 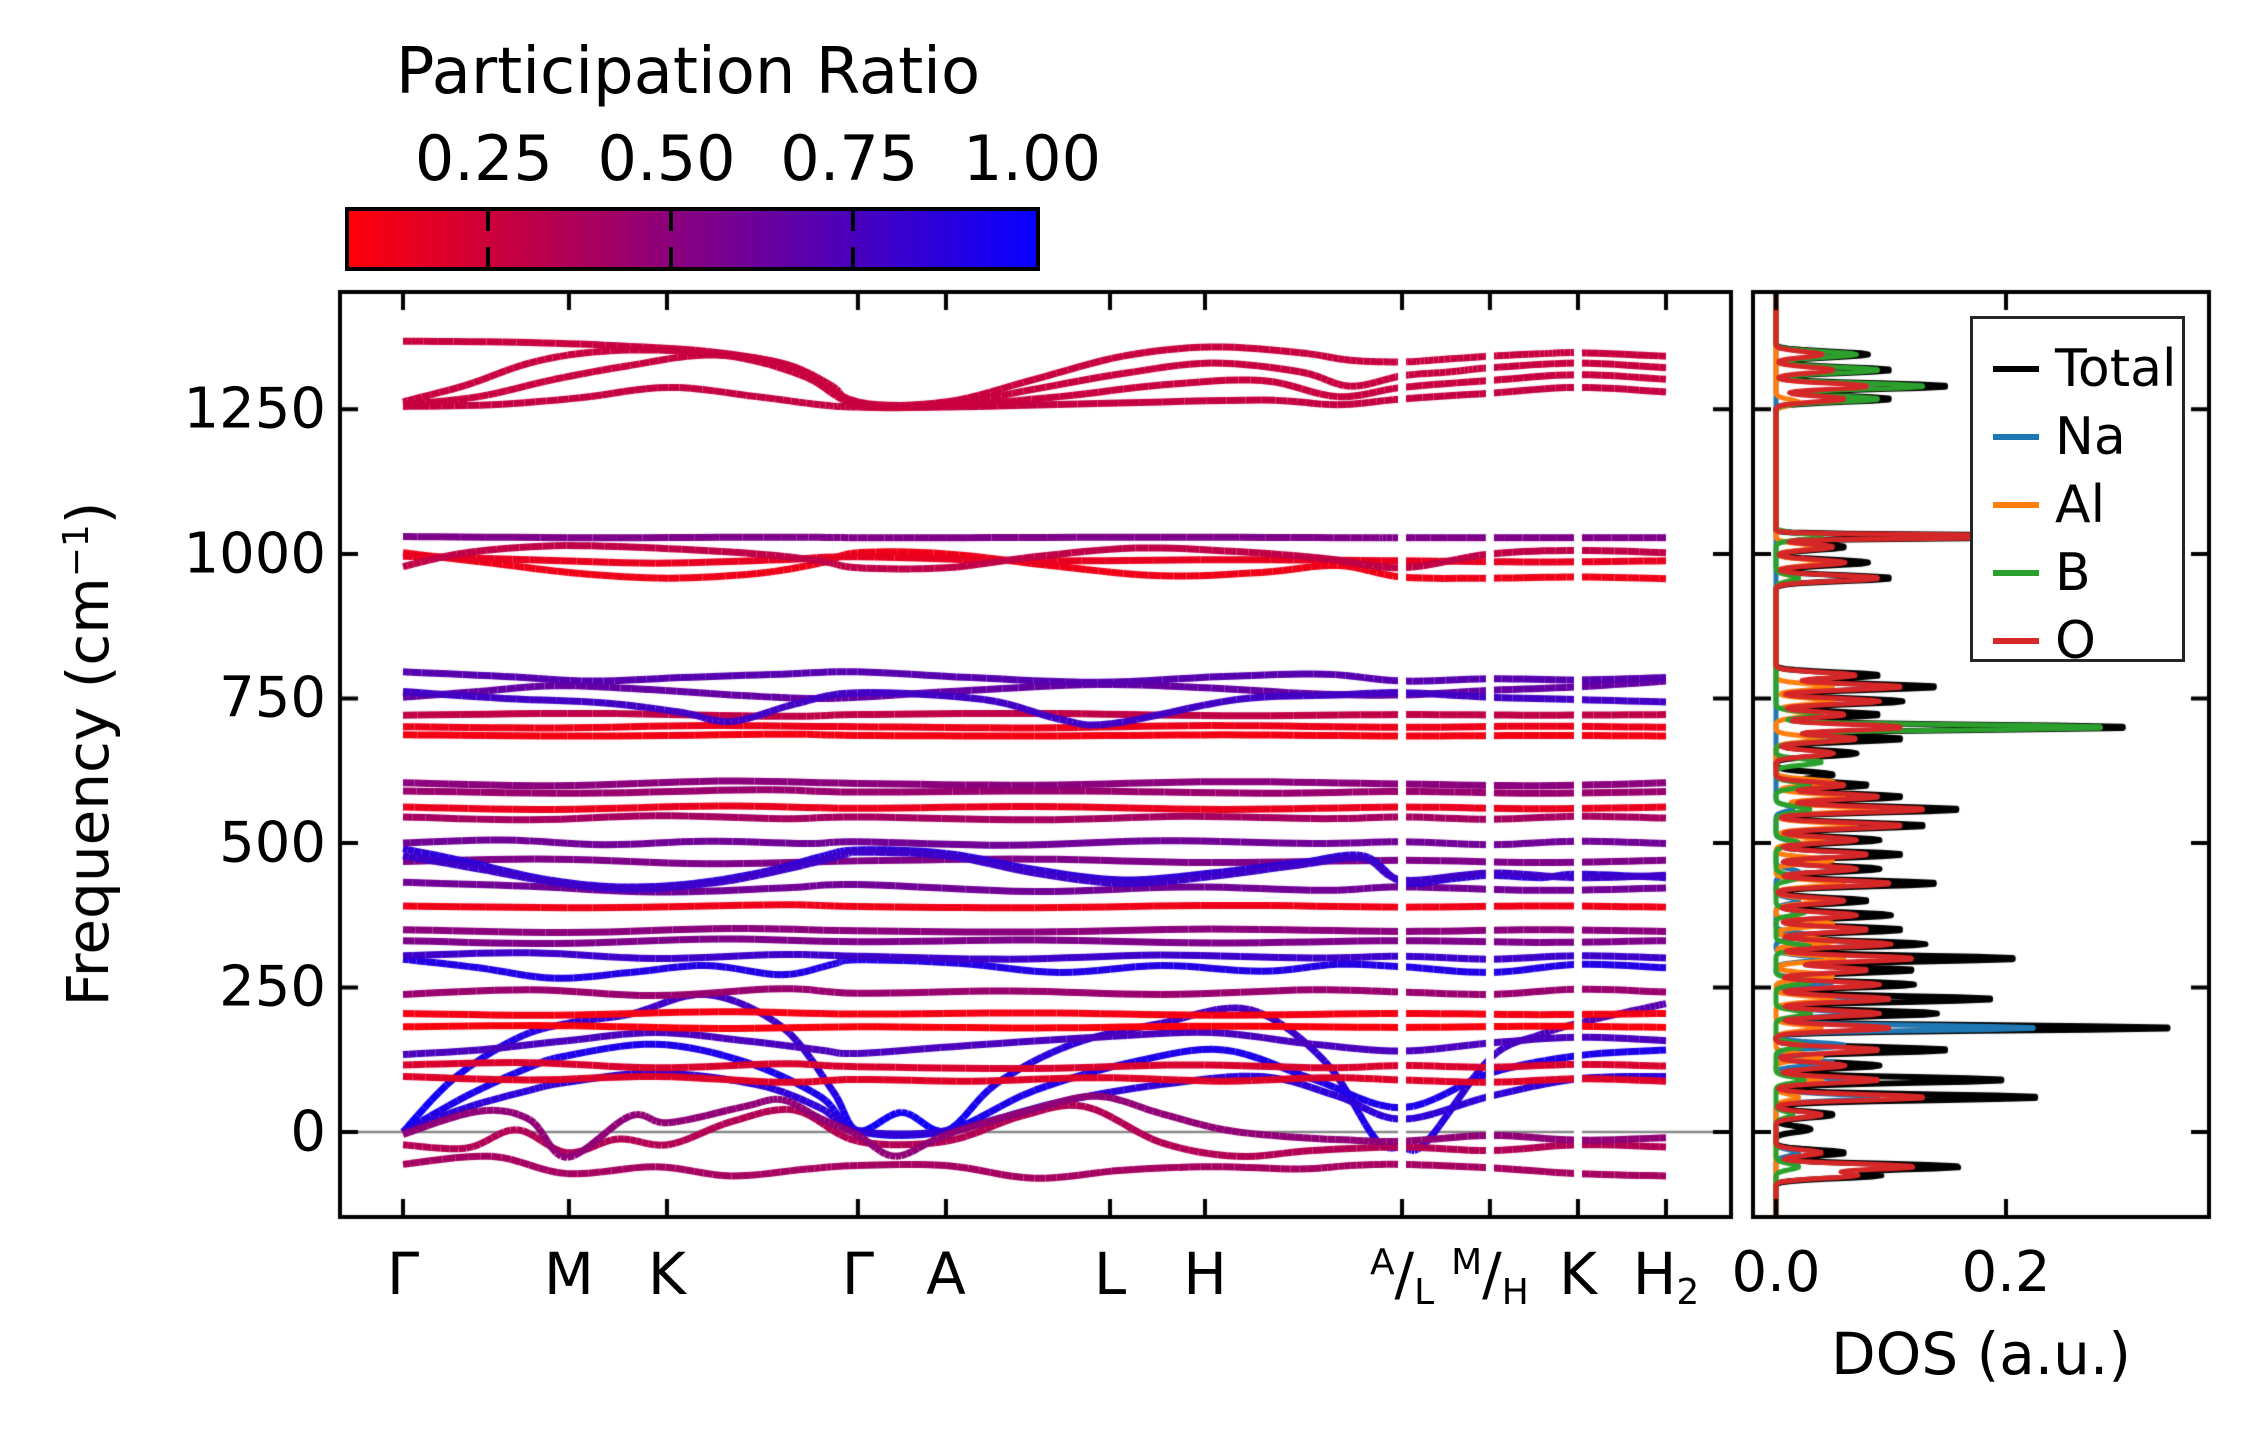 I want to click on dos-x-tick-label-0.2: 0.2, so click(x=2006, y=1272).